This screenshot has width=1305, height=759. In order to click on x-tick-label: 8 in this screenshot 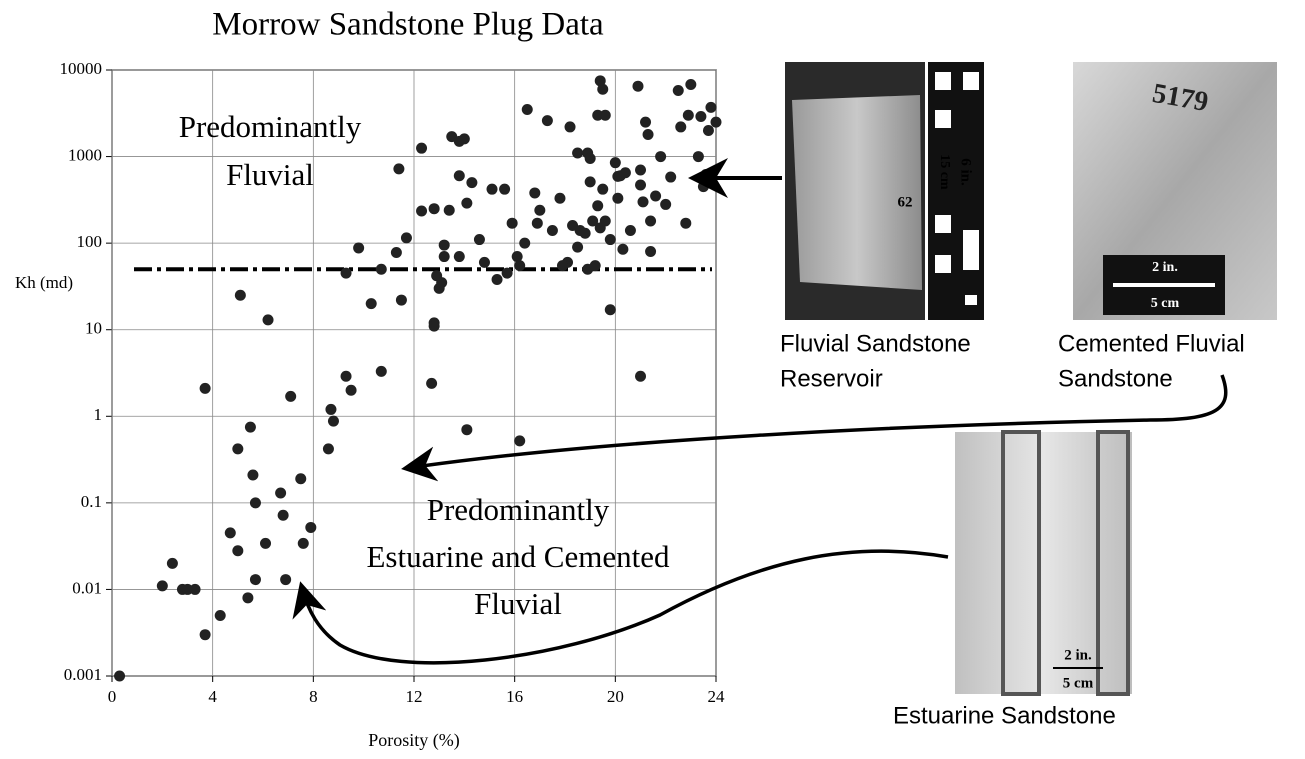, I will do `click(313, 696)`.